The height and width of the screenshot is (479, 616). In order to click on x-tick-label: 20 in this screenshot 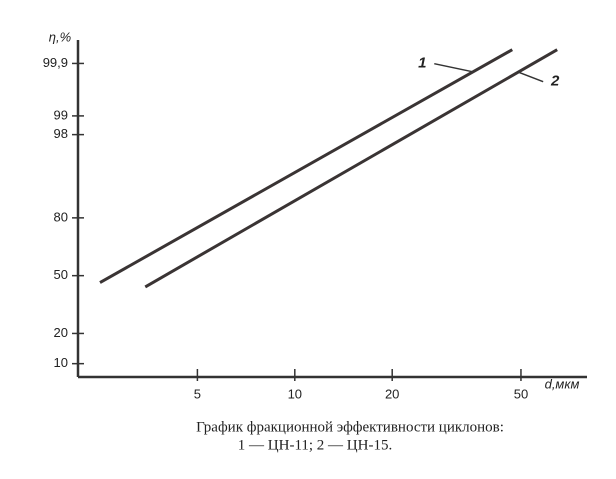, I will do `click(392, 393)`.